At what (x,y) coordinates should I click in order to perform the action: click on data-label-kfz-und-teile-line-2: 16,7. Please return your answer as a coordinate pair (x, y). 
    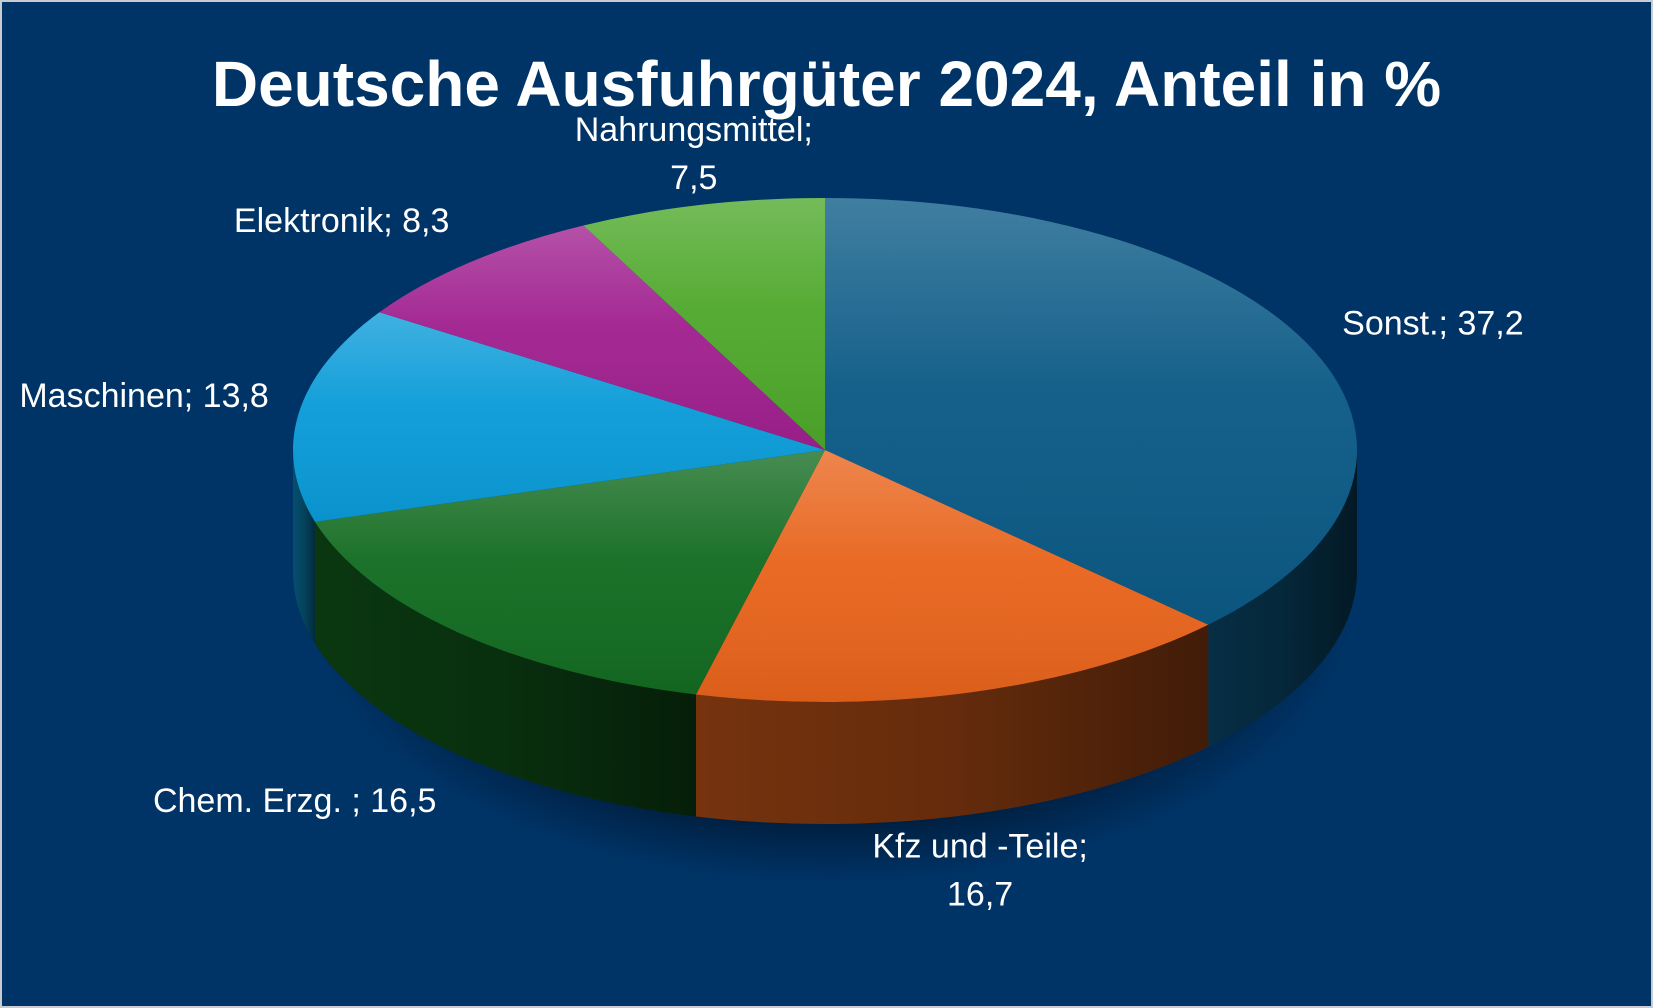
    Looking at the image, I should click on (980, 895).